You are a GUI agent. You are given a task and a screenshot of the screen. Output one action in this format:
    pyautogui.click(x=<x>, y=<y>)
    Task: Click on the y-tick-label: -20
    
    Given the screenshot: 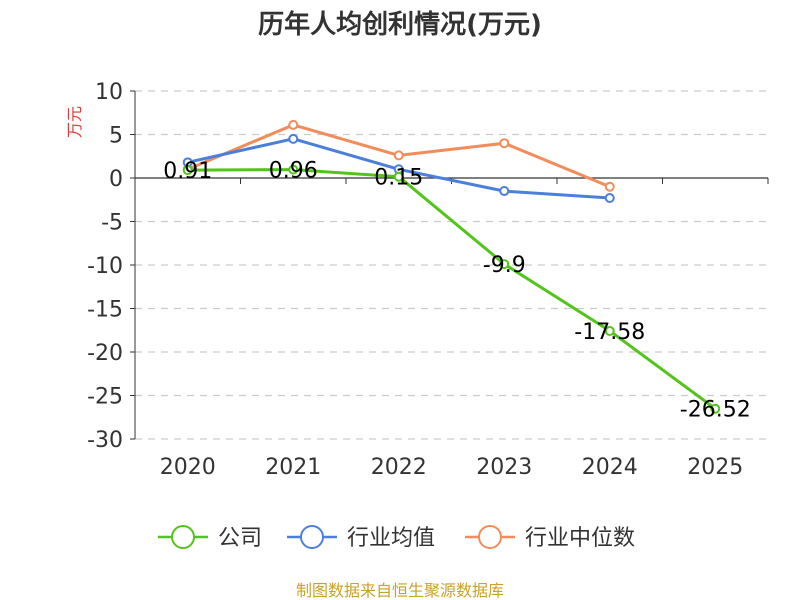 What is the action you would take?
    pyautogui.click(x=105, y=353)
    